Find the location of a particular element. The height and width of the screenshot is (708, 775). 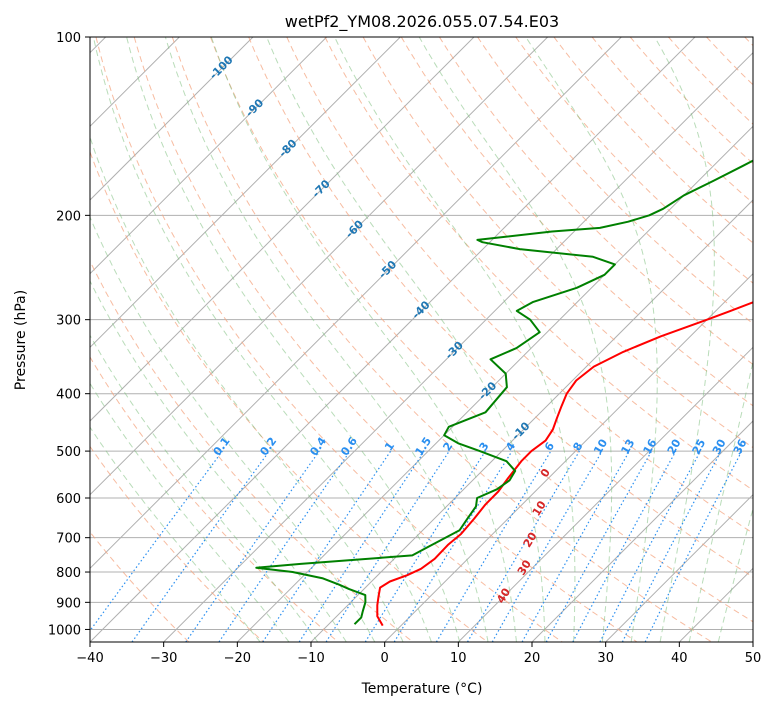

dry-adiabat-label: -10 is located at coordinates (520, 430).